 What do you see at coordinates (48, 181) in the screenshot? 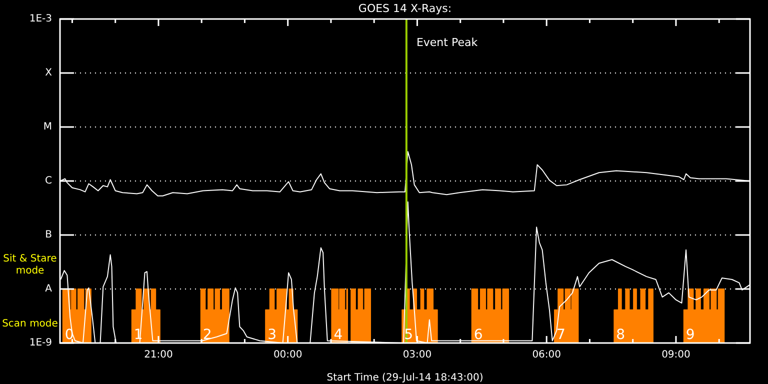
I see `y-tick-label: C` at bounding box center [48, 181].